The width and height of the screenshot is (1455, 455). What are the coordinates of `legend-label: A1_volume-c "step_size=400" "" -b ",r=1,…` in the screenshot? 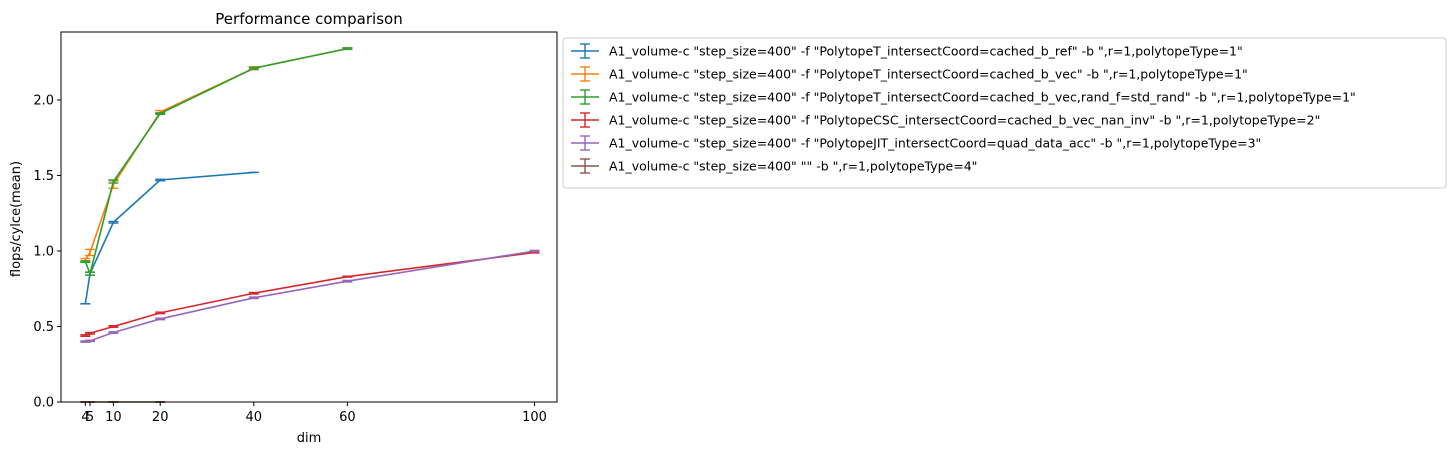 It's located at (793, 166).